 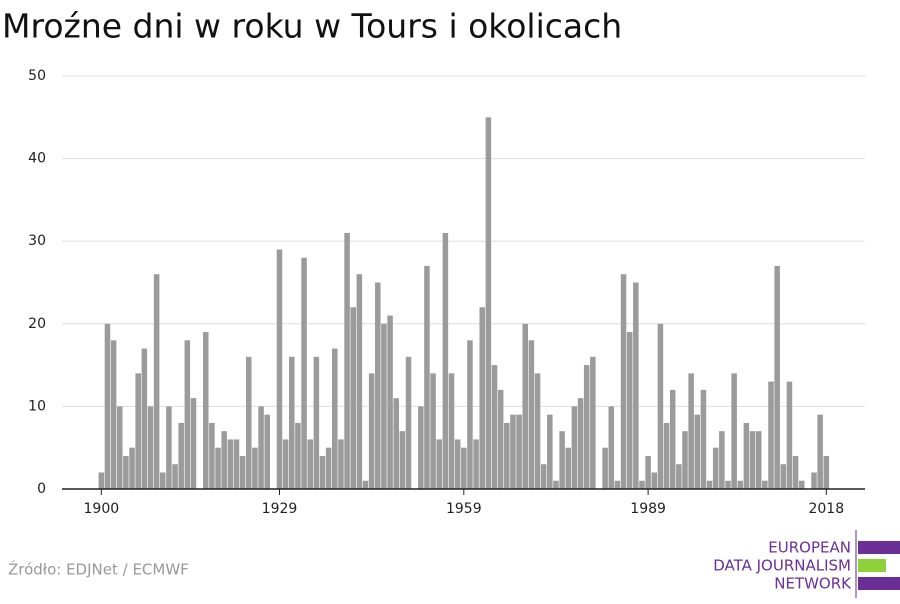 What do you see at coordinates (312, 26) in the screenshot?
I see `chart-title: Mroźne dni w roku w Tours i okolicach` at bounding box center [312, 26].